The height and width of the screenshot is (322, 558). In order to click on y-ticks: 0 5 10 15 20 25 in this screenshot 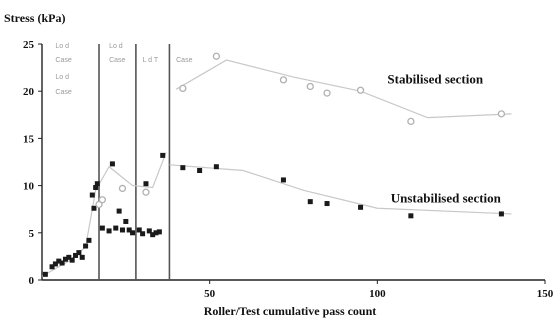, I will do `click(32, 163)`.